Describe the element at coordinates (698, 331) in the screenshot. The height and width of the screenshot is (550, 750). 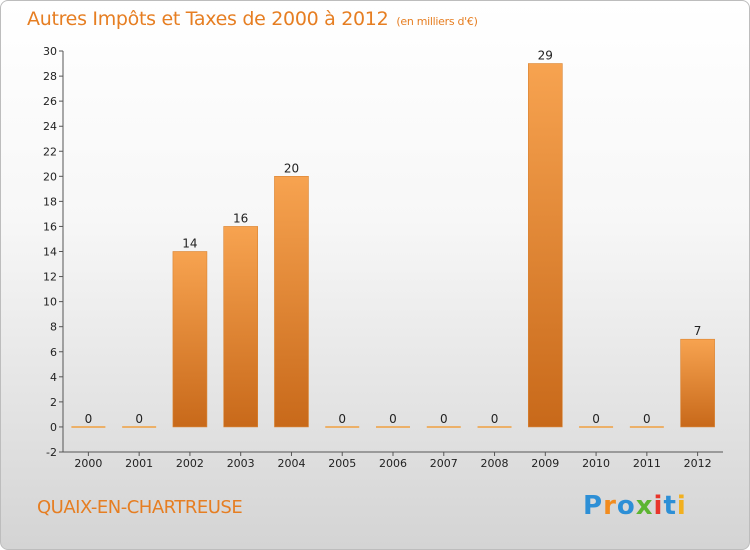
I see `data-label: 7` at that location.